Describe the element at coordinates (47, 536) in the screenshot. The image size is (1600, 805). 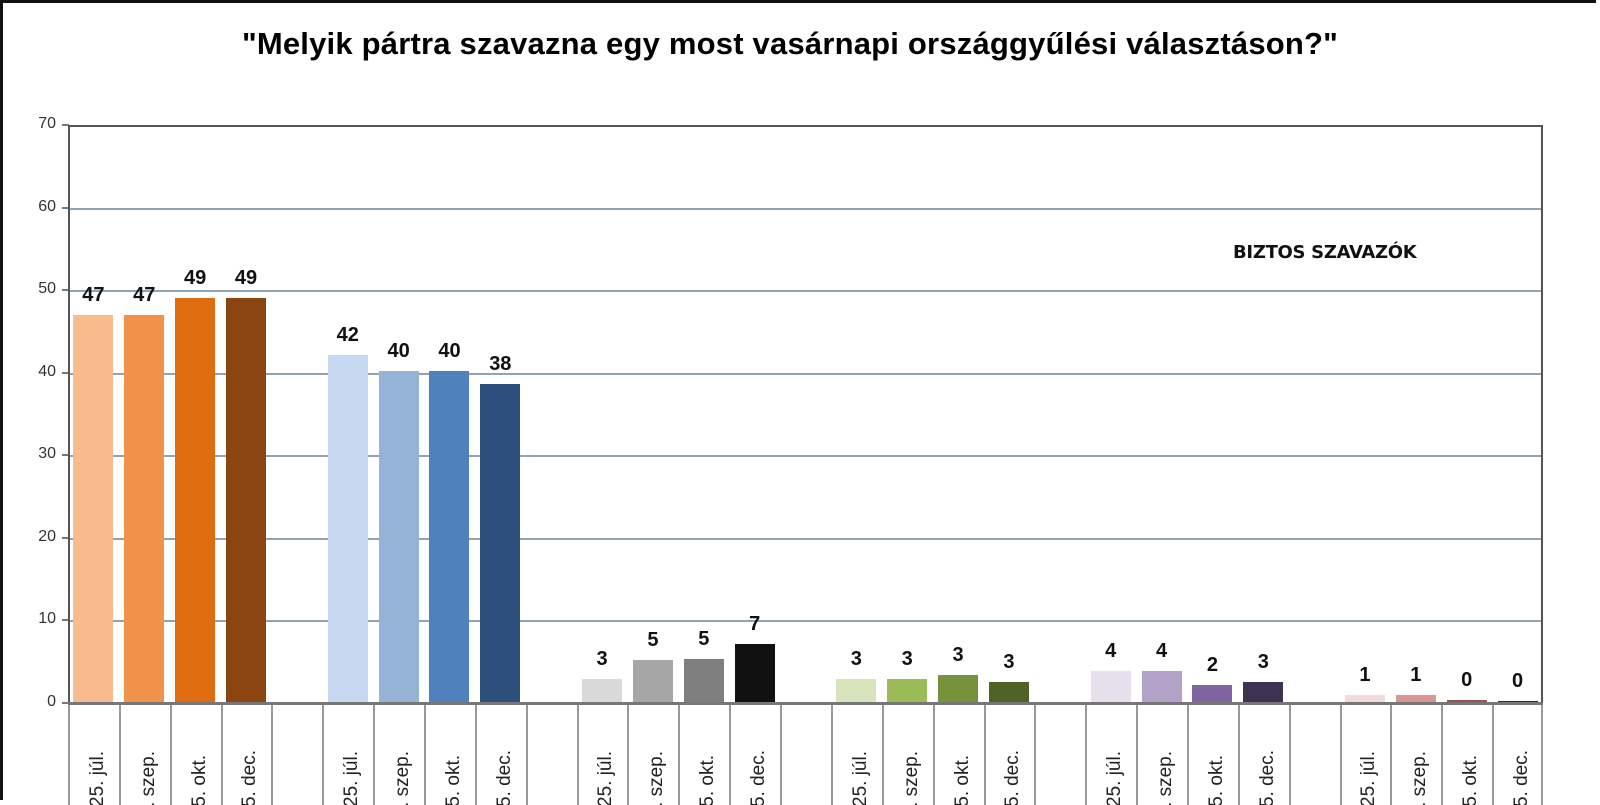
I see `y-tick-label: 20` at that location.